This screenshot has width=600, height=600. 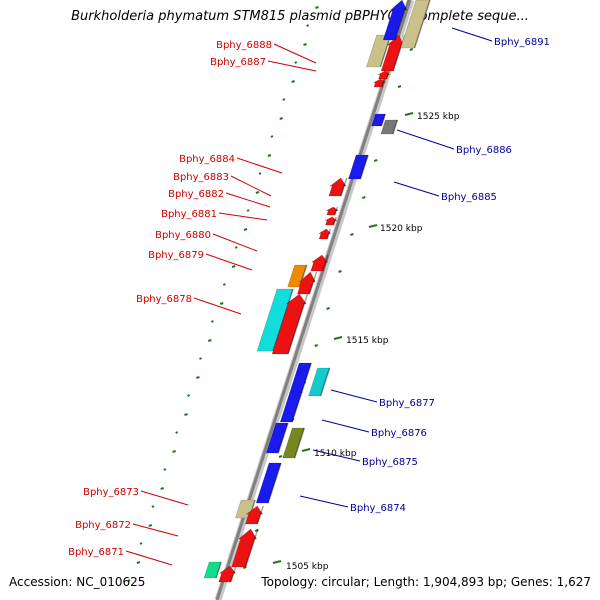 I want to click on gene-label: Bphy_6884, so click(x=207, y=159).